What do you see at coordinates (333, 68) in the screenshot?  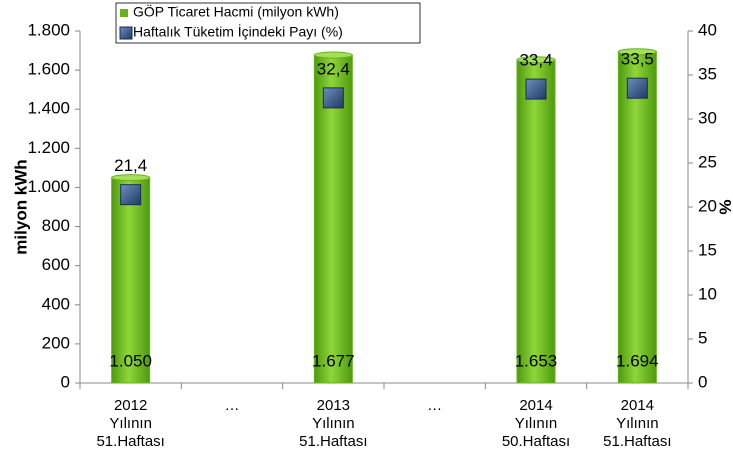 I see `data-label: 32,4` at bounding box center [333, 68].